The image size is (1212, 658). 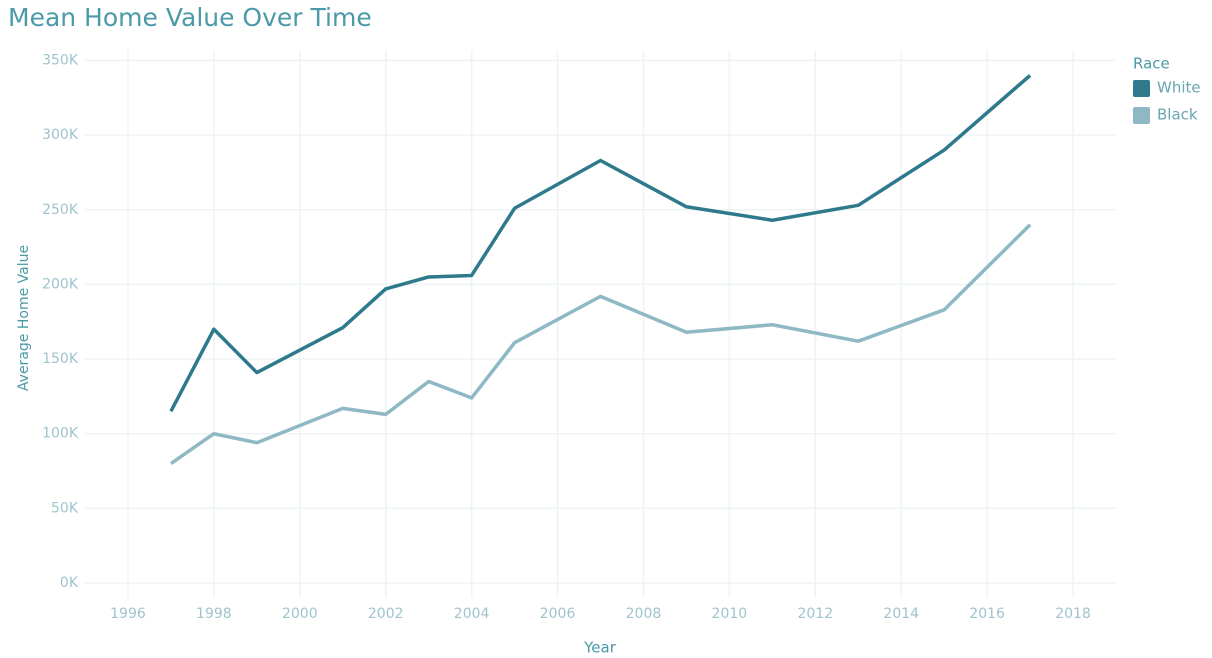 I want to click on x-tick-label: 2000, so click(x=300, y=614).